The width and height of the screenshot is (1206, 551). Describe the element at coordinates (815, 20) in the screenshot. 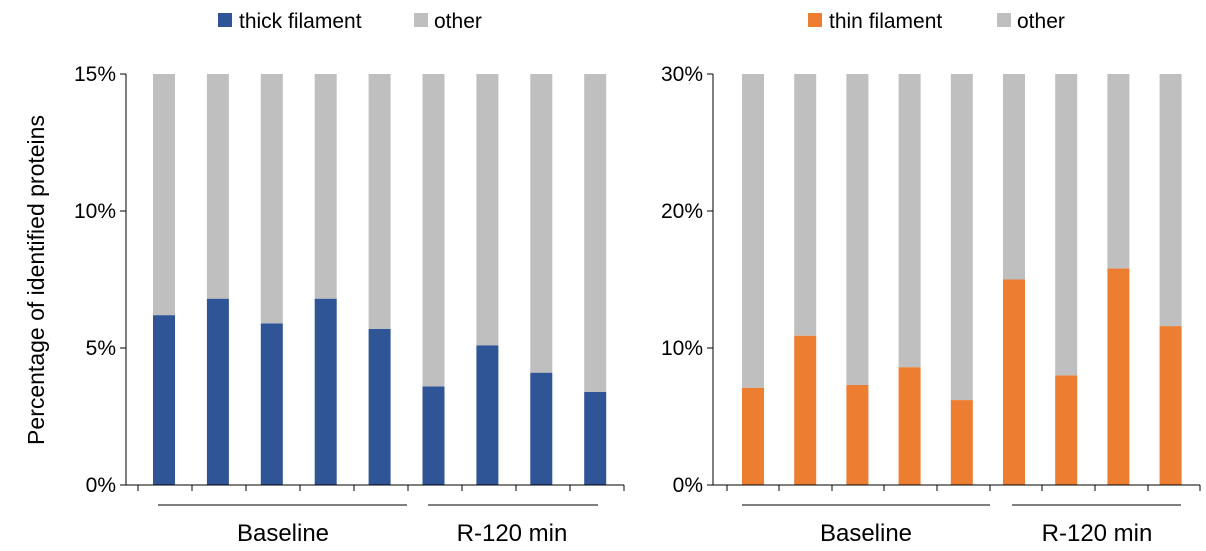

I see `legend-swatch-thin-filament` at that location.